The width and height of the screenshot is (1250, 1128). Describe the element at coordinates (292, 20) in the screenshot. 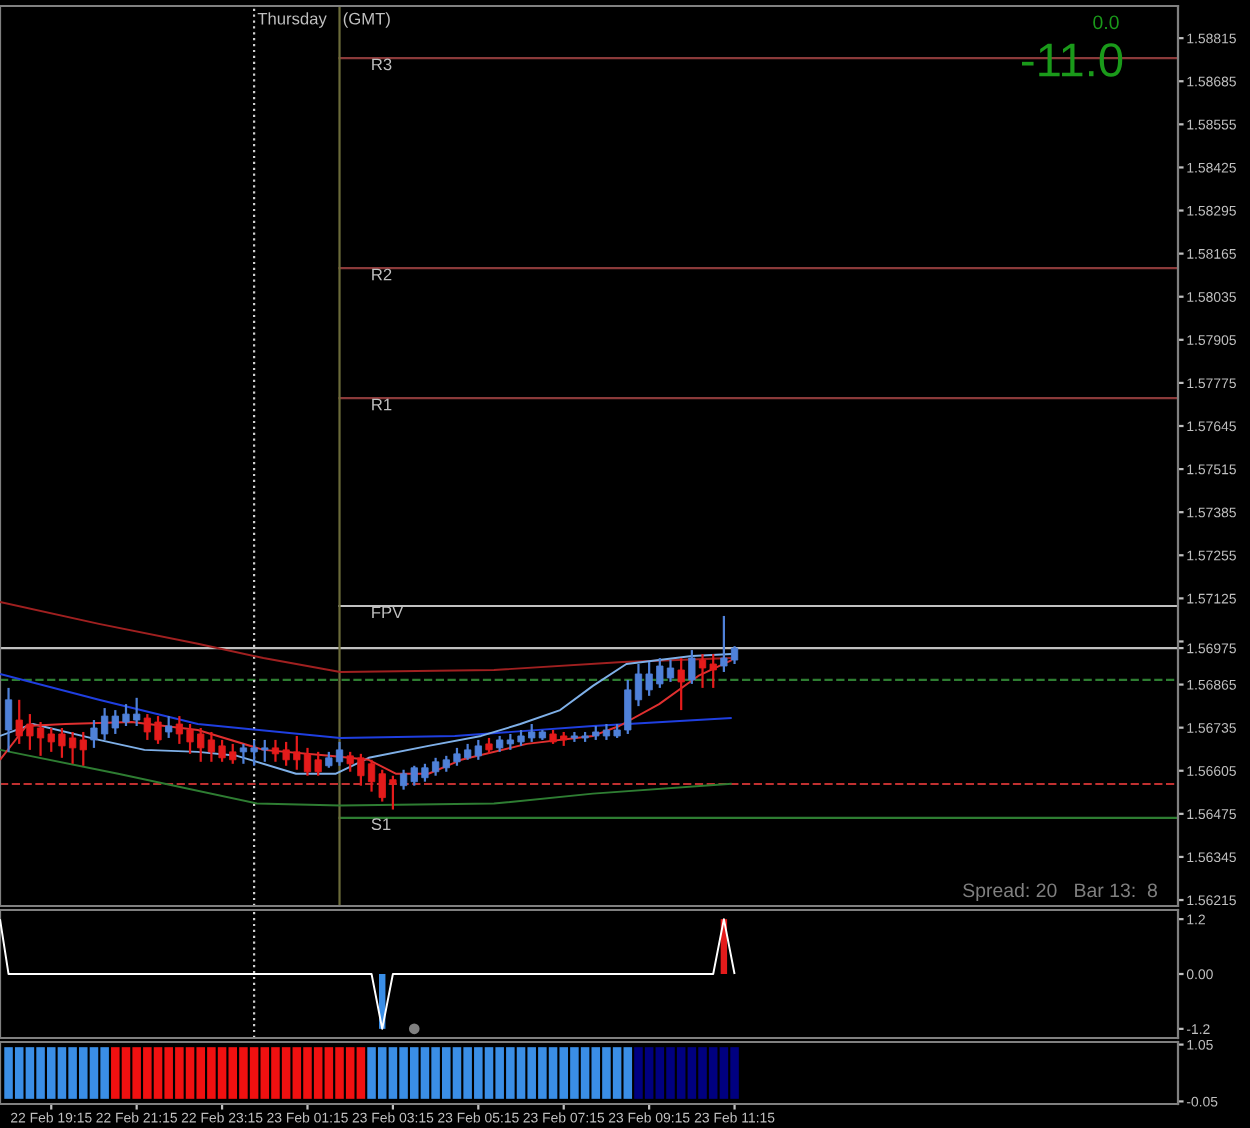

I see `ref-line-label: Thursday` at that location.